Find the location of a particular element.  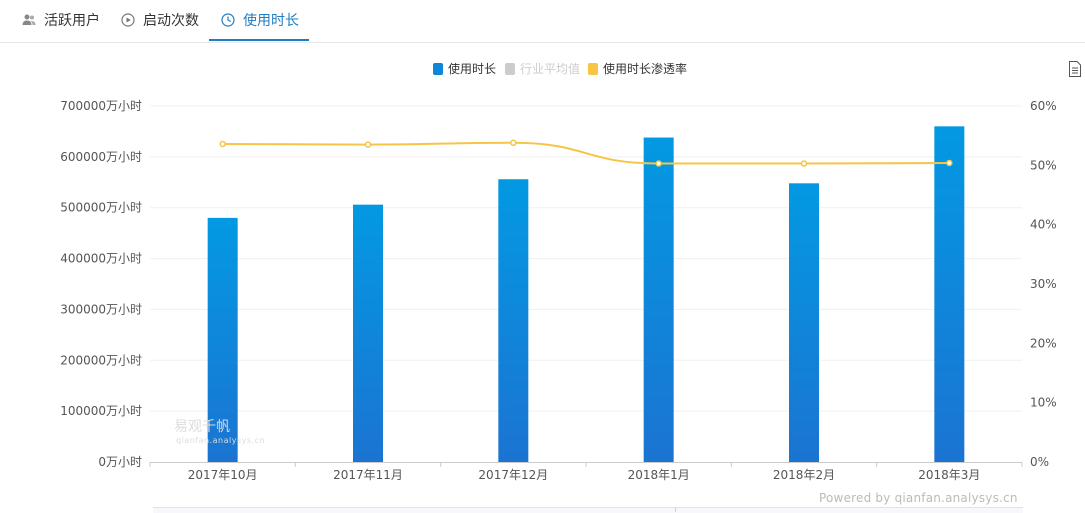

powered-by-credit: Powered by qianfan.analysys.cn is located at coordinates (918, 498).